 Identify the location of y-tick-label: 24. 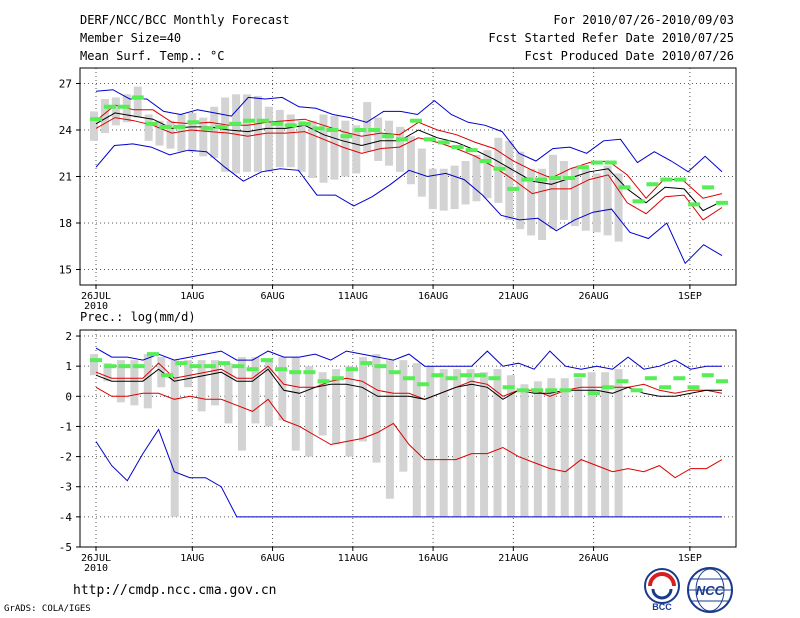
(66, 130).